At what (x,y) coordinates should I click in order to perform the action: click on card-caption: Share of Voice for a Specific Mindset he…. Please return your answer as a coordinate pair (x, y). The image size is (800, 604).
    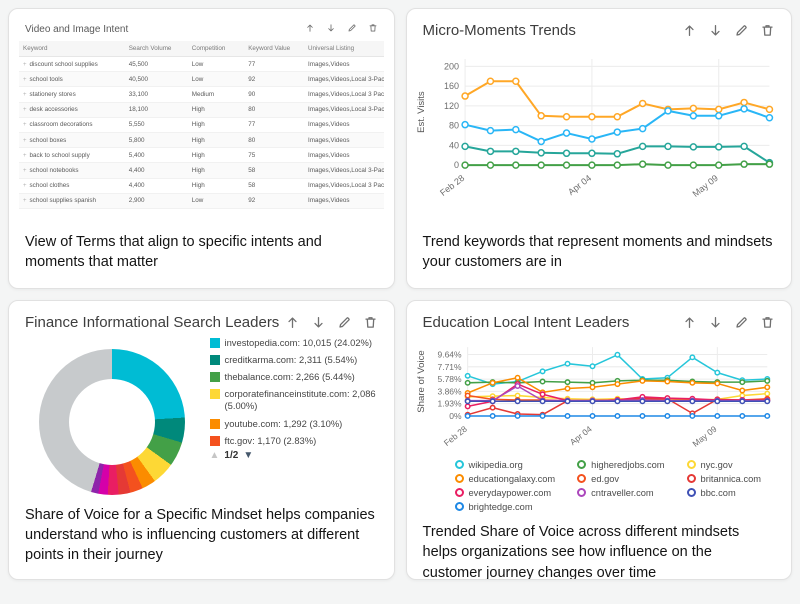
    Looking at the image, I should click on (200, 535).